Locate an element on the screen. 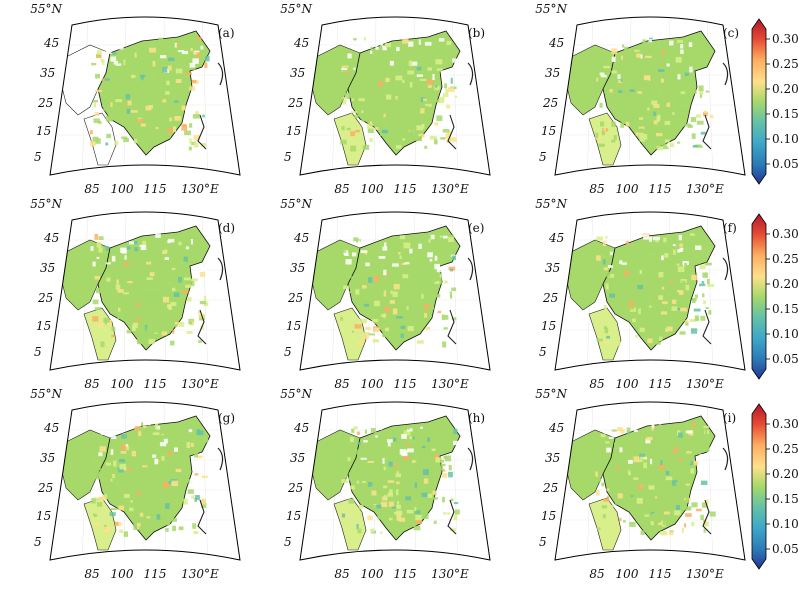 The image size is (798, 589). colorbar-tick-label: 0.05 is located at coordinates (785, 164).